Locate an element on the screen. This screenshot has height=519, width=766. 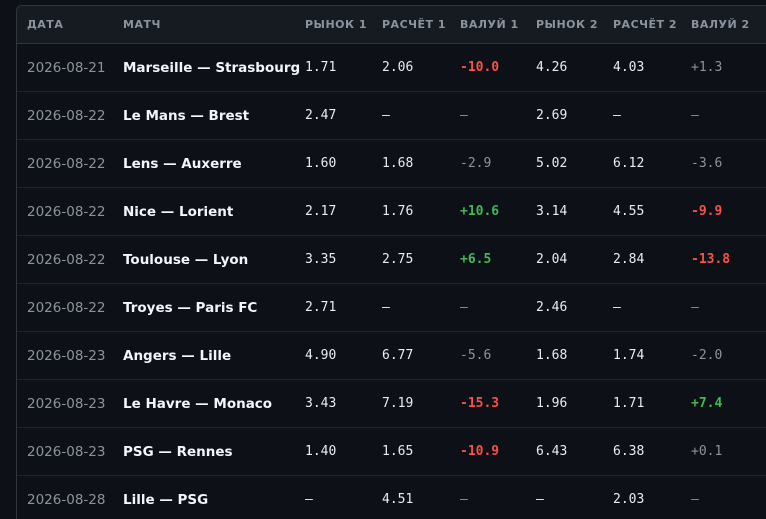
value-cell: -15.3 is located at coordinates (480, 403).